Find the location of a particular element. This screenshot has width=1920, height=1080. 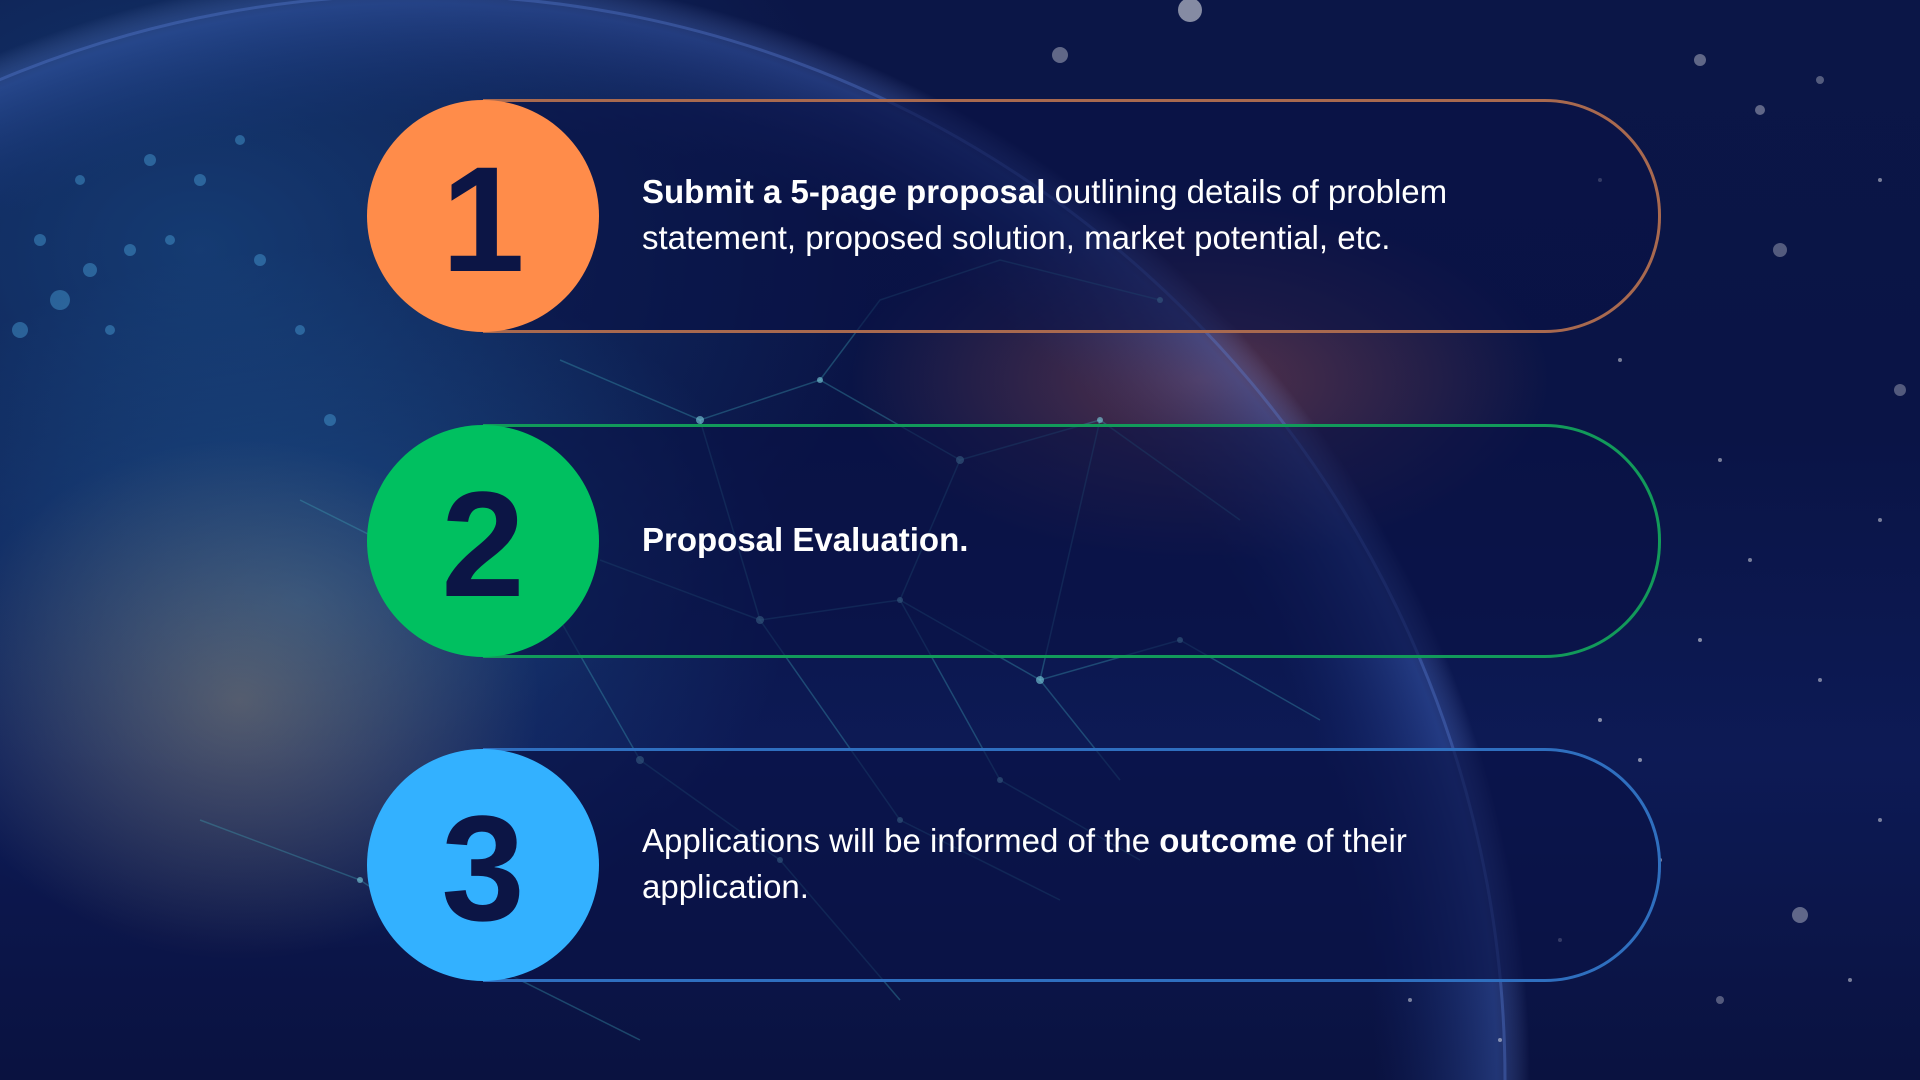

step-2-description: Proposal Evaluation. is located at coordinates (1092, 540).